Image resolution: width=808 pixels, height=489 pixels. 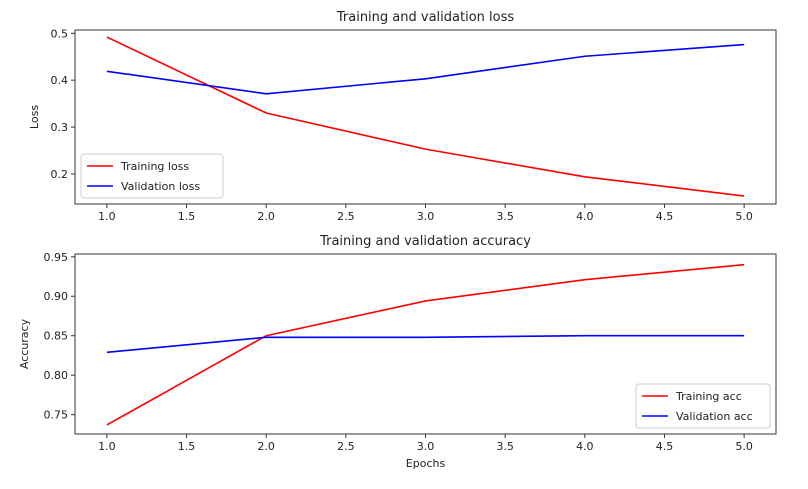 I want to click on y-tick-label: 0.4, so click(x=60, y=80).